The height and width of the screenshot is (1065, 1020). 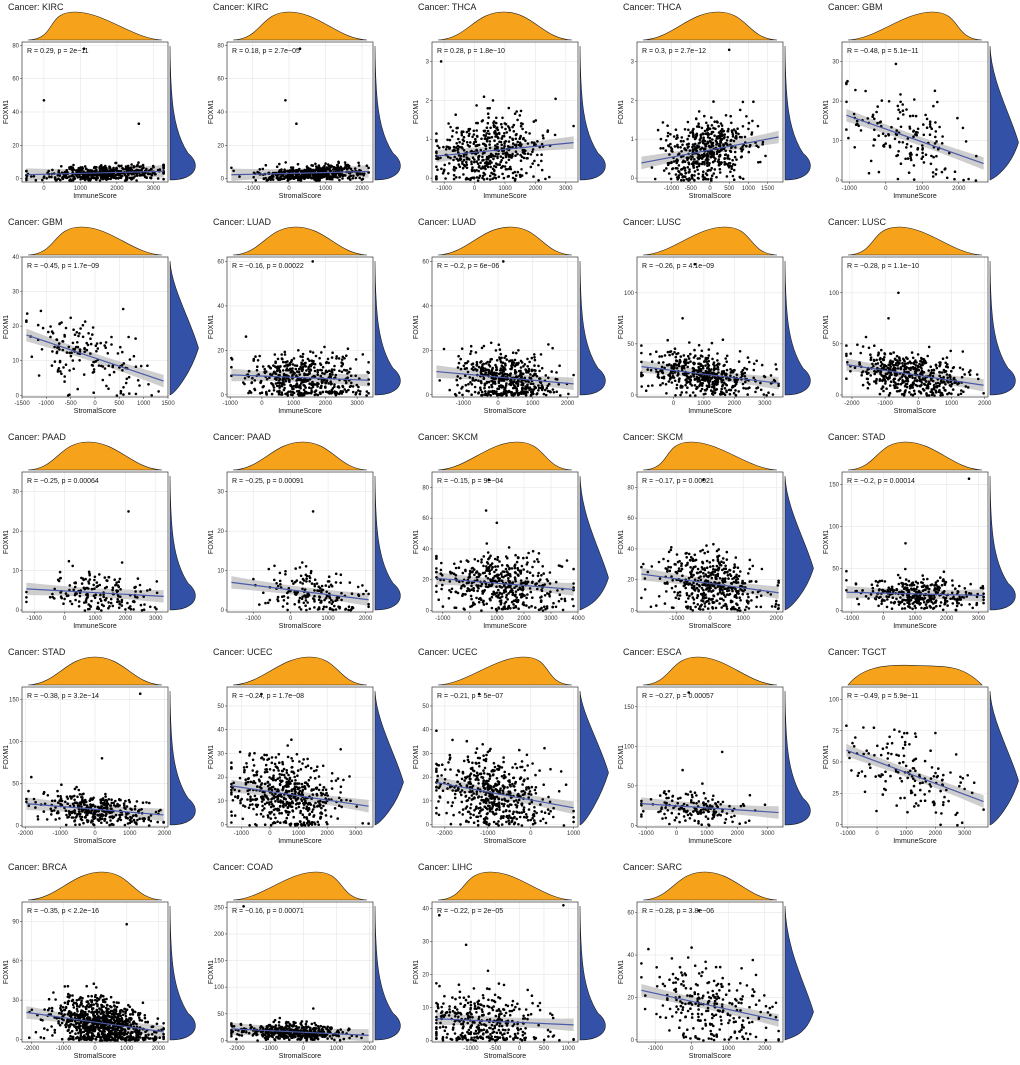 I want to click on panel-title: Cancer: PAAD, so click(x=242, y=437).